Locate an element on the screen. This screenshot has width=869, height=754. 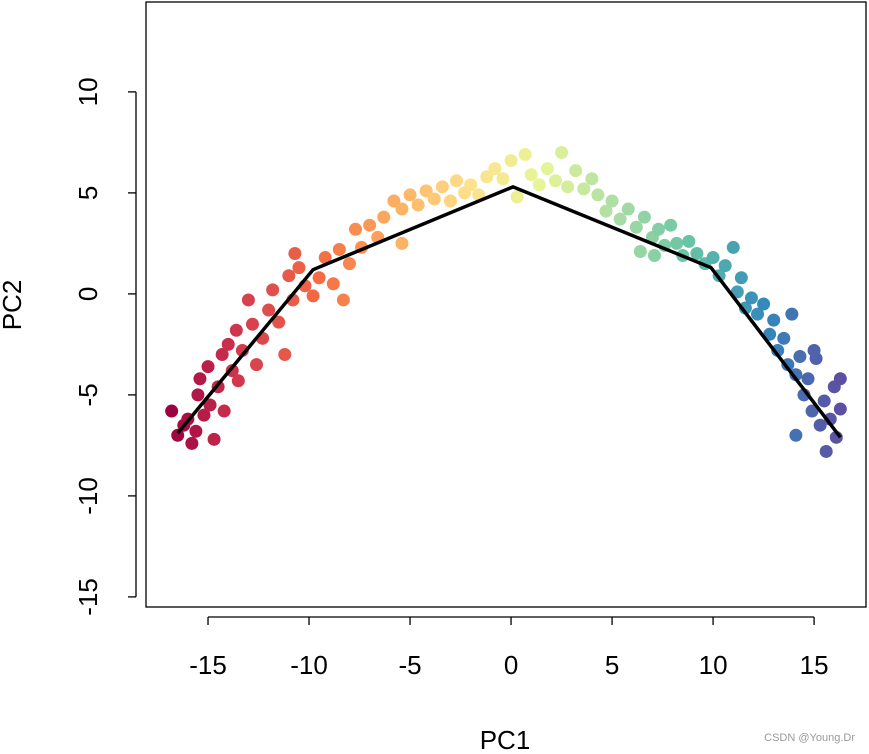
watermark: CSDN @Young.Dr is located at coordinates (809, 738).